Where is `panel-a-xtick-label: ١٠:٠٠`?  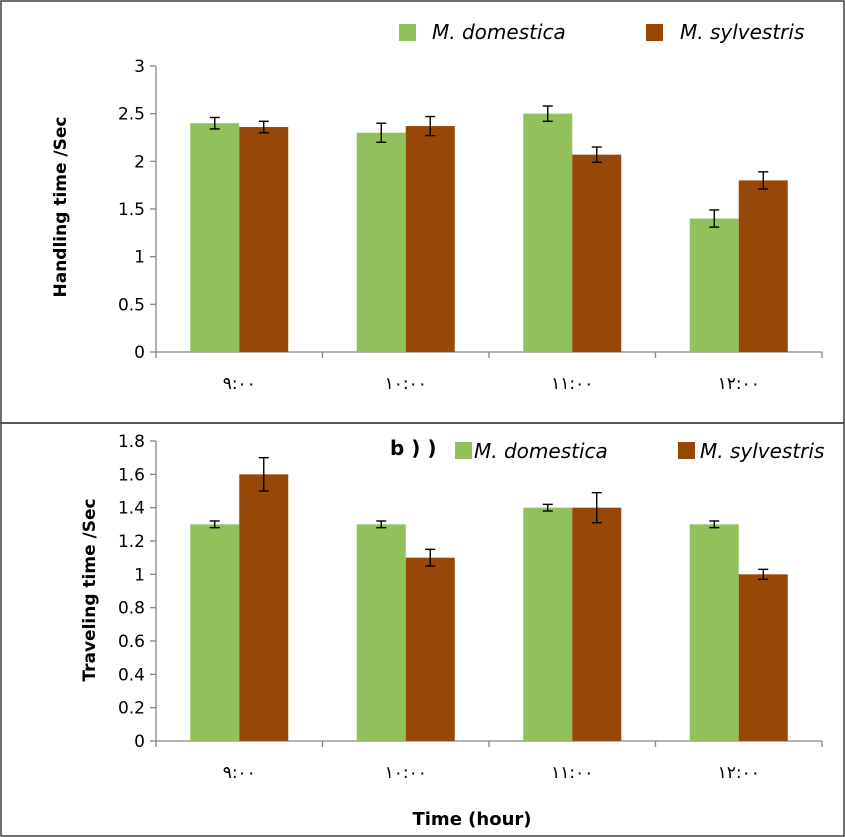
panel-a-xtick-label: ١٠:٠٠ is located at coordinates (406, 384).